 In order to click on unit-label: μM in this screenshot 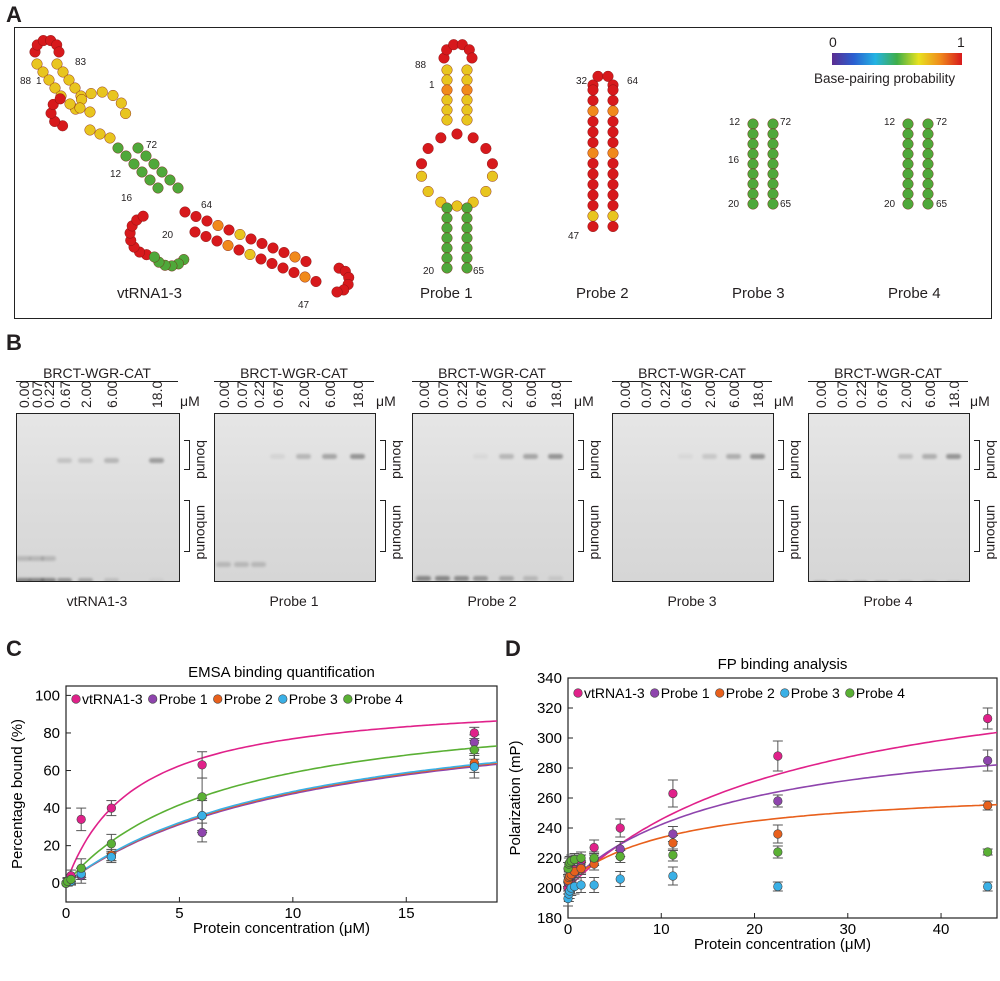, I will do `click(584, 401)`.